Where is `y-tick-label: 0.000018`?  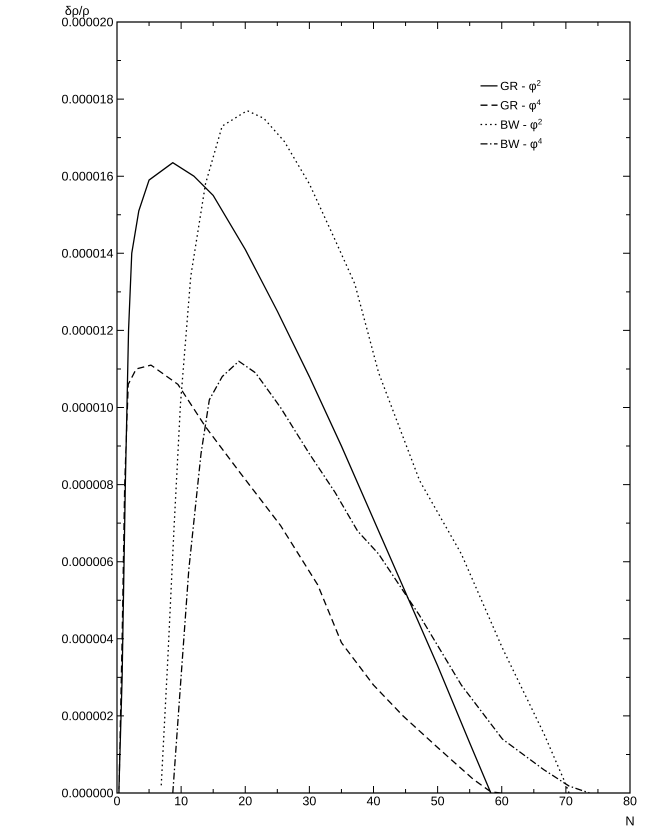
y-tick-label: 0.000018 is located at coordinates (87, 99).